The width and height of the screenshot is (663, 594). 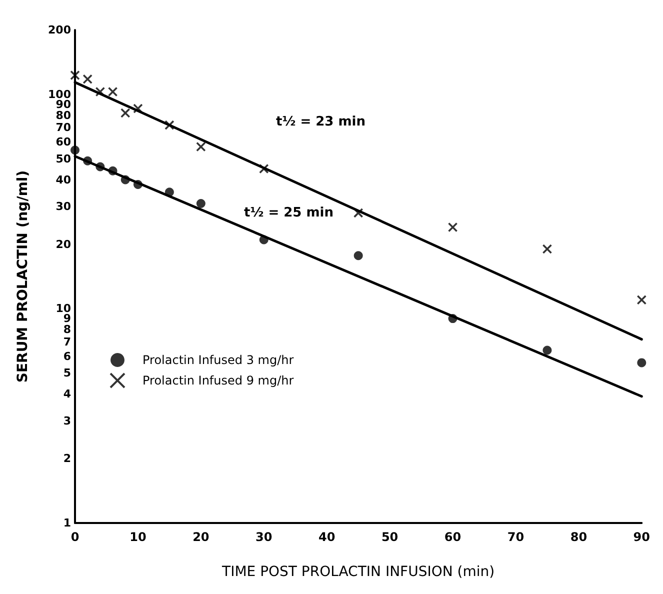 I want to click on y-tick-label: 4, so click(x=67, y=394).